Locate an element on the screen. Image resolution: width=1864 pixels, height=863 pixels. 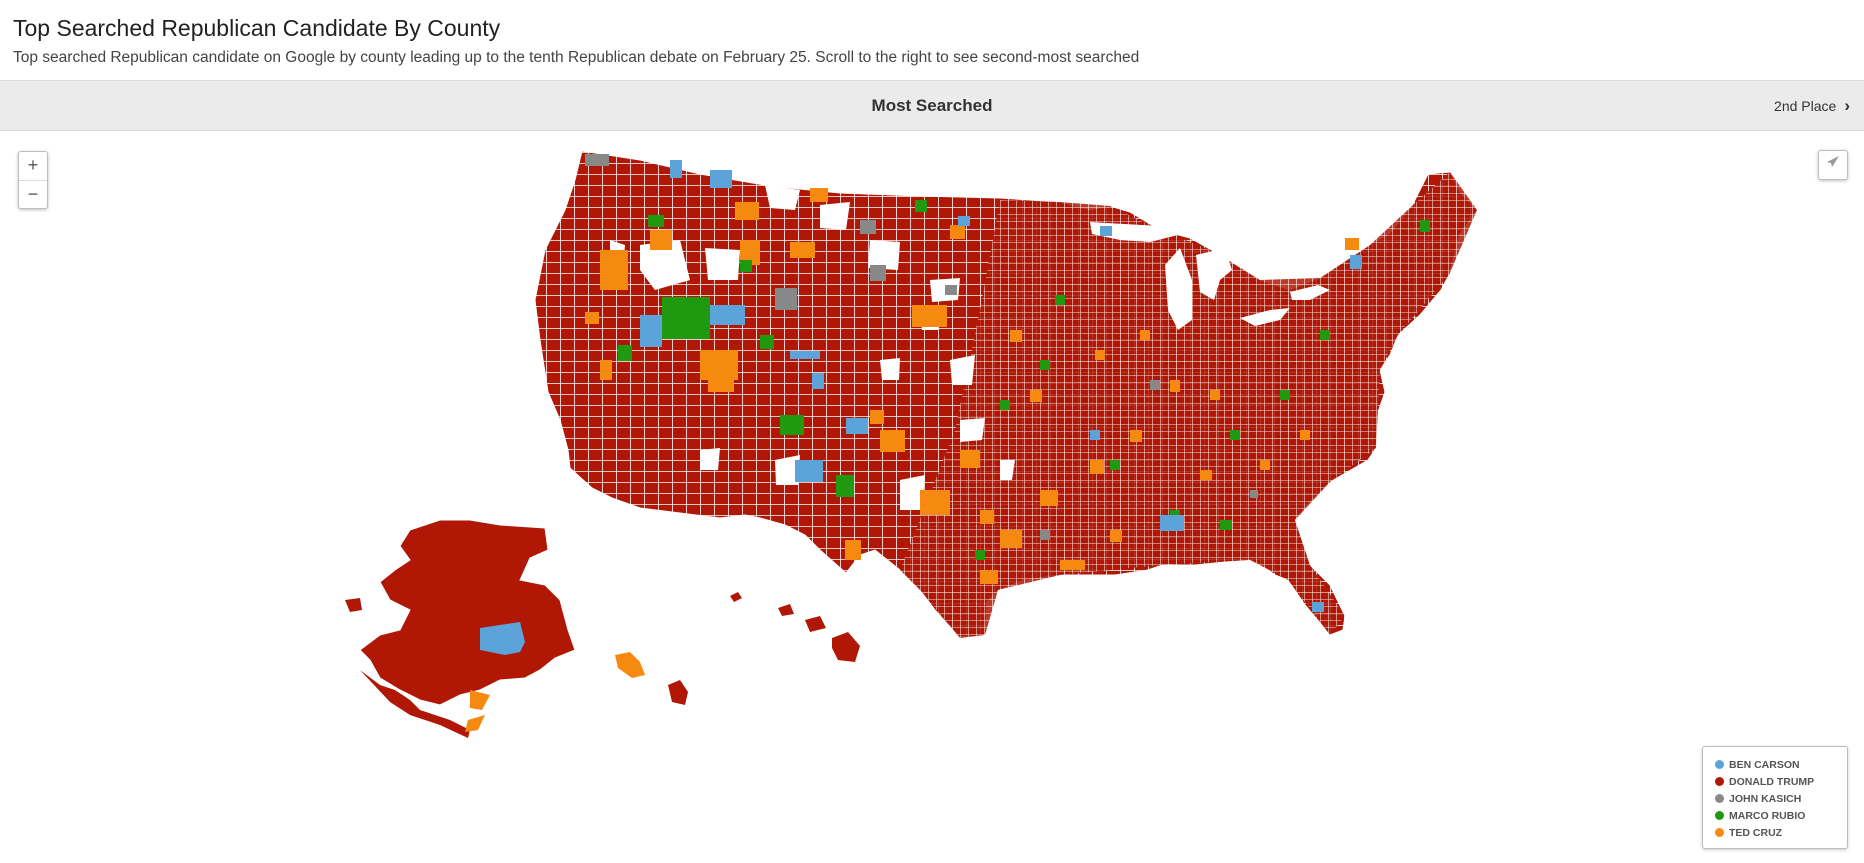
legend-label: DONALD TRUMP is located at coordinates (1772, 782).